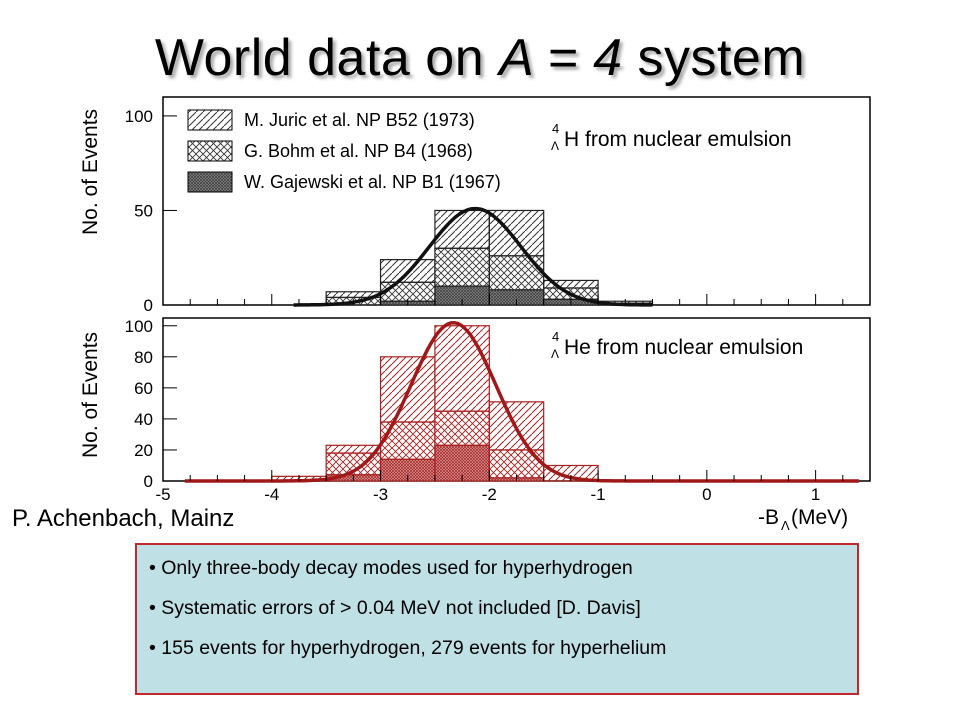 This screenshot has height=720, width=960. What do you see at coordinates (706, 494) in the screenshot?
I see `x-tick-label: 0` at bounding box center [706, 494].